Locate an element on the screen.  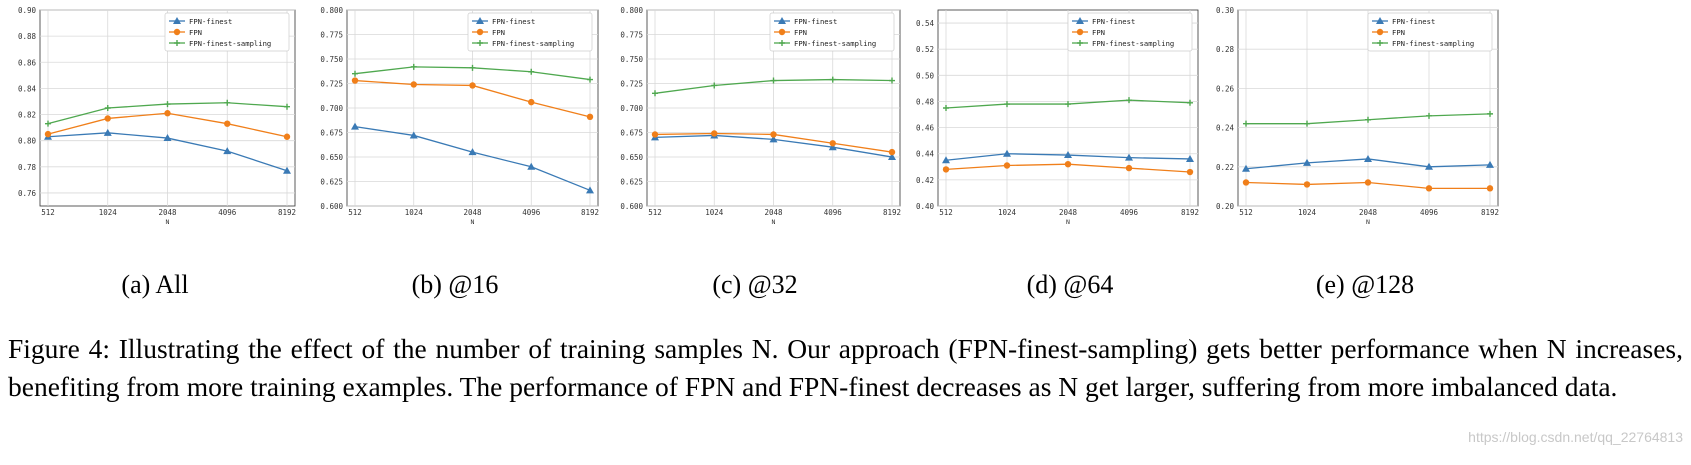
y-tick-label: 0.700 is located at coordinates (631, 108).